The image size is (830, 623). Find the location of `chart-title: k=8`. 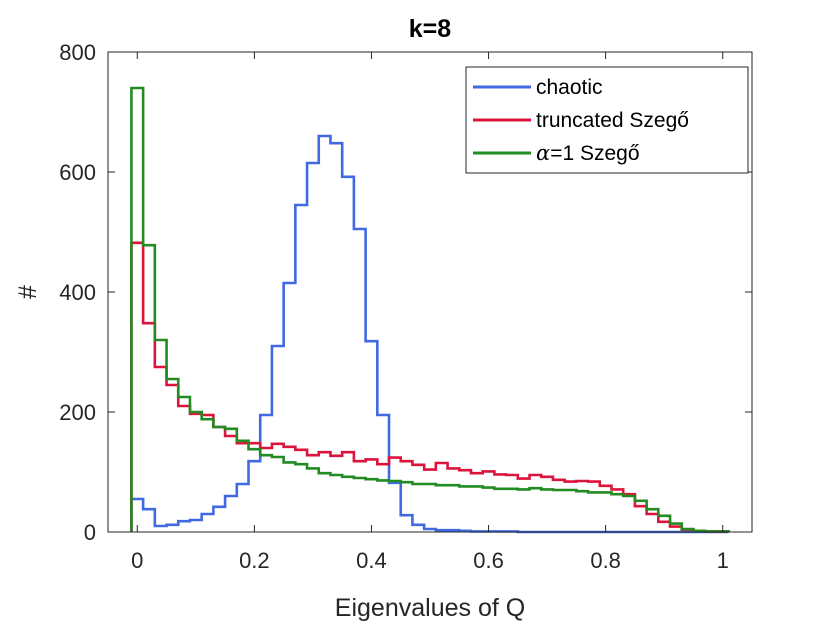

chart-title: k=8 is located at coordinates (430, 29).